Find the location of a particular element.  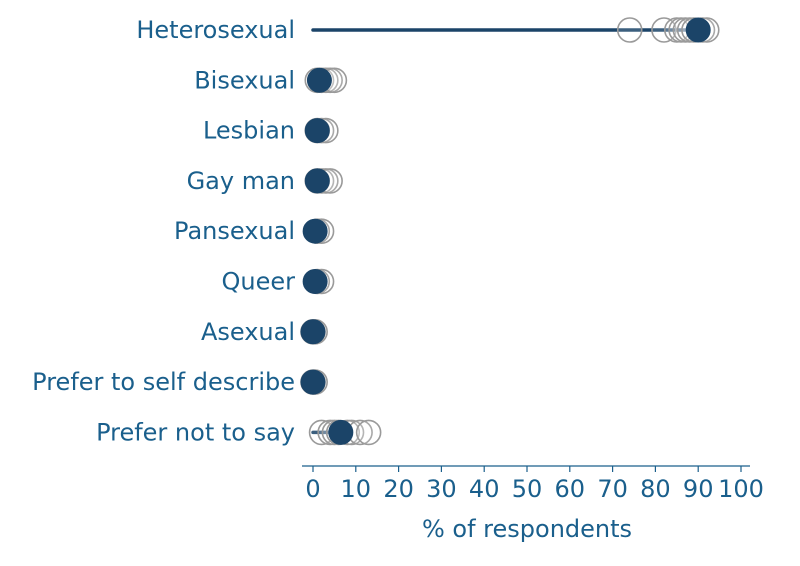

category-label: Lesbian is located at coordinates (249, 131).